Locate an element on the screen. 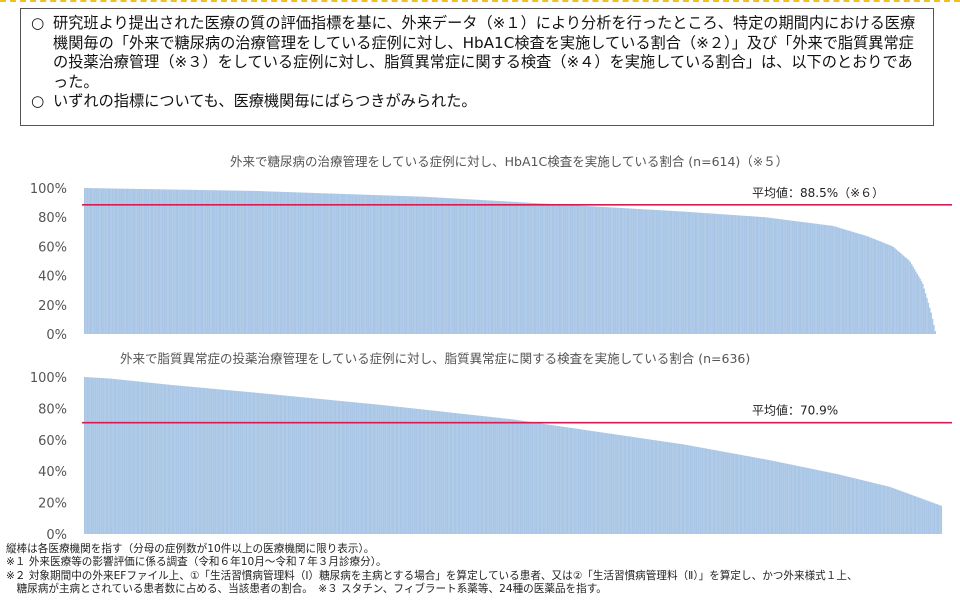 This screenshot has width=960, height=600. y-tick-label: 100% is located at coordinates (48, 378).